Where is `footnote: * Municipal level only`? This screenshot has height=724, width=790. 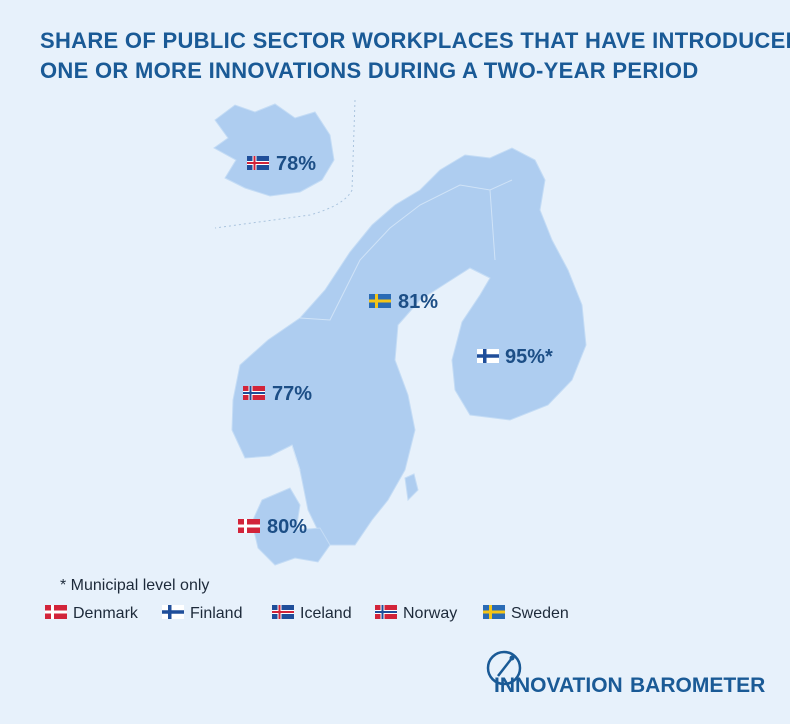 footnote: * Municipal level only is located at coordinates (134, 585).